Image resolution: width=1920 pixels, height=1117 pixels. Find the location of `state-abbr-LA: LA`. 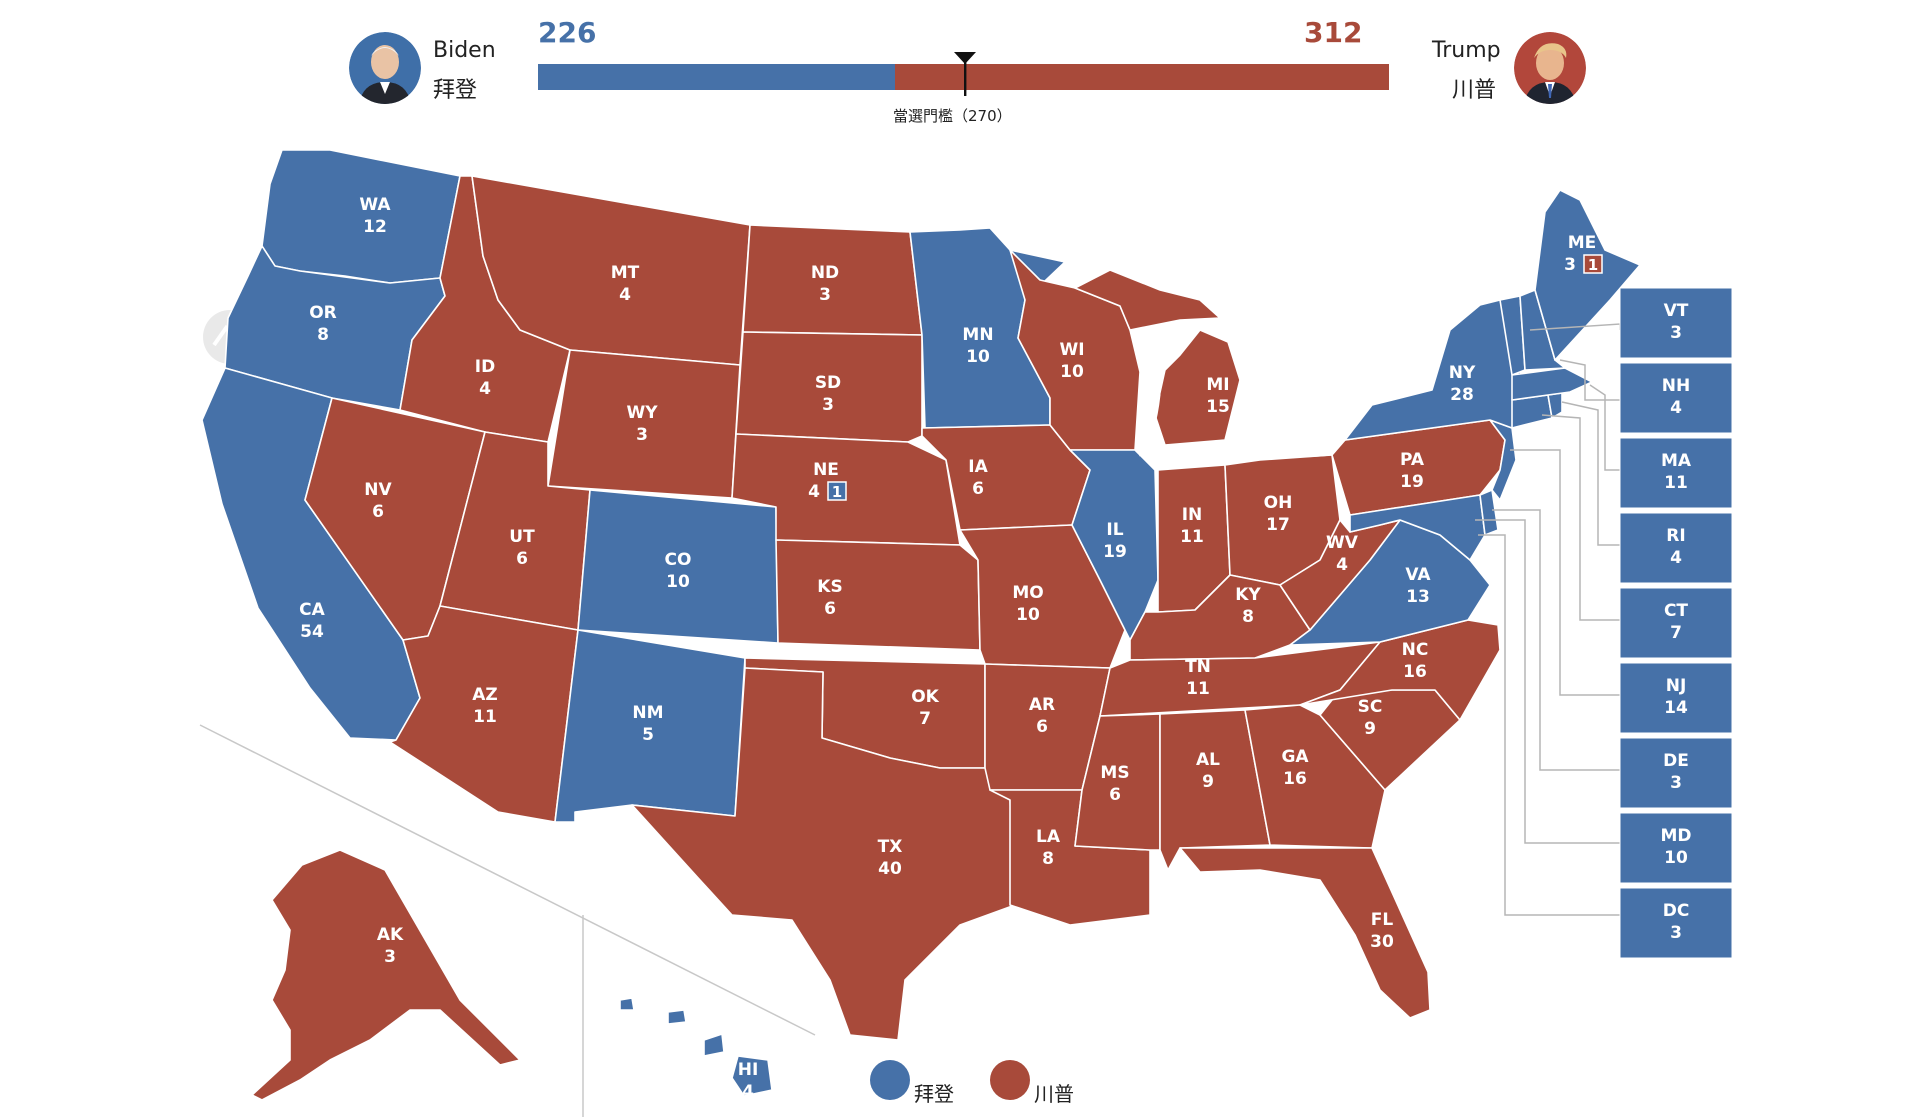

state-abbr-LA: LA is located at coordinates (1048, 837).